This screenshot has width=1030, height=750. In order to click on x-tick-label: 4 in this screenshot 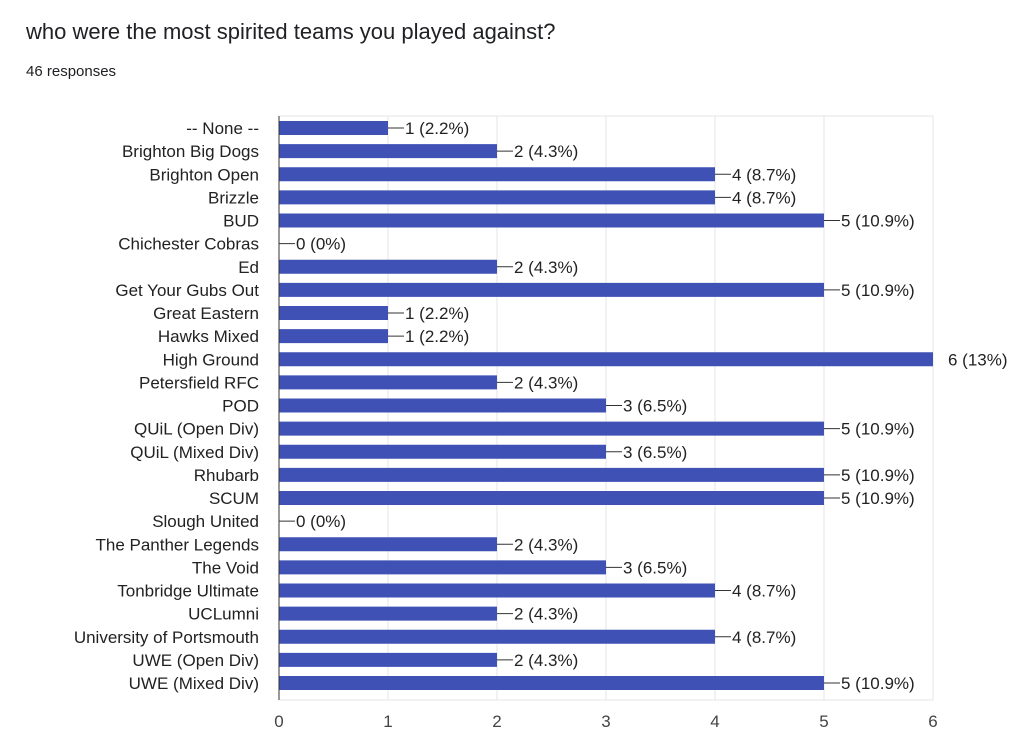, I will do `click(714, 721)`.